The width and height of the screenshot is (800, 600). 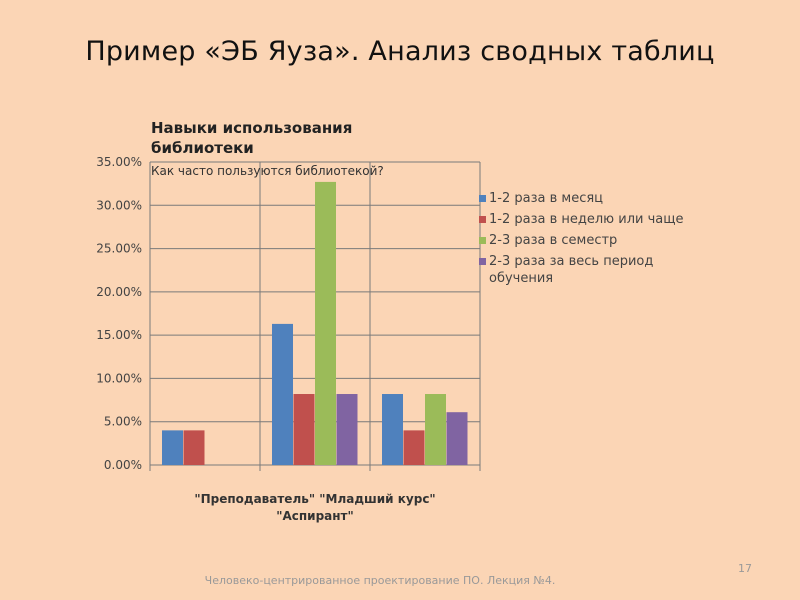 I want to click on x-category-label: "Аспирант", so click(x=315, y=516).